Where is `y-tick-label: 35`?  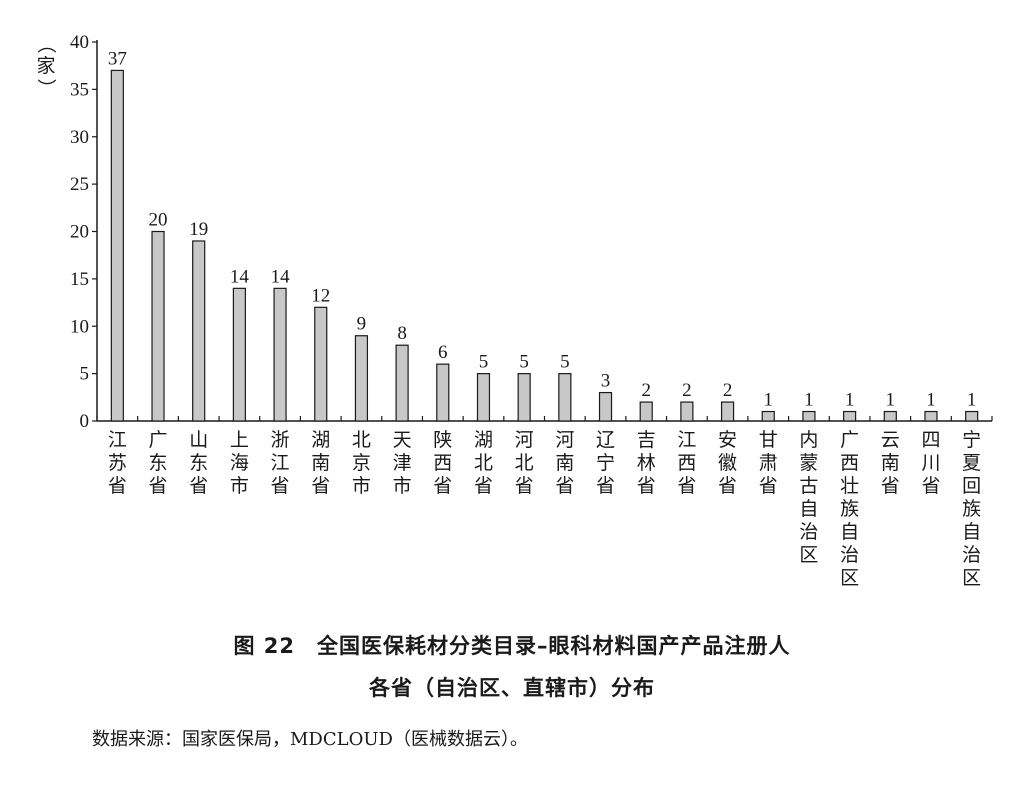
y-tick-label: 35 is located at coordinates (79, 89).